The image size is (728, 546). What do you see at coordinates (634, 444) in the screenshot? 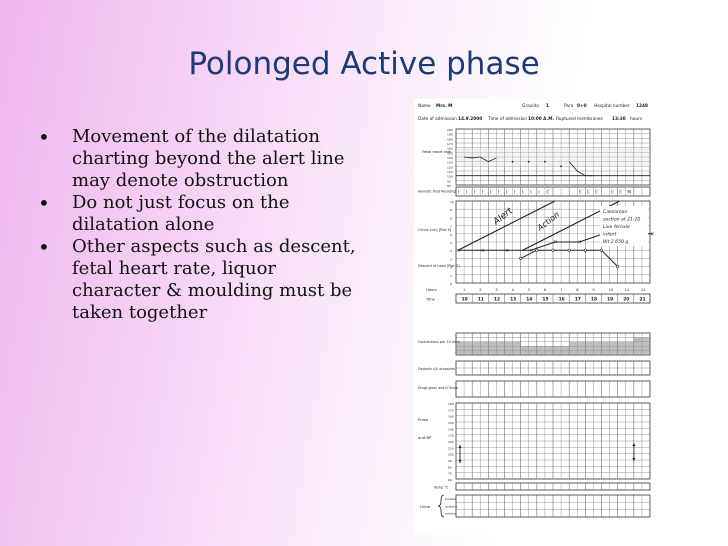
I see `bp-systolic-arrow` at bounding box center [634, 444].